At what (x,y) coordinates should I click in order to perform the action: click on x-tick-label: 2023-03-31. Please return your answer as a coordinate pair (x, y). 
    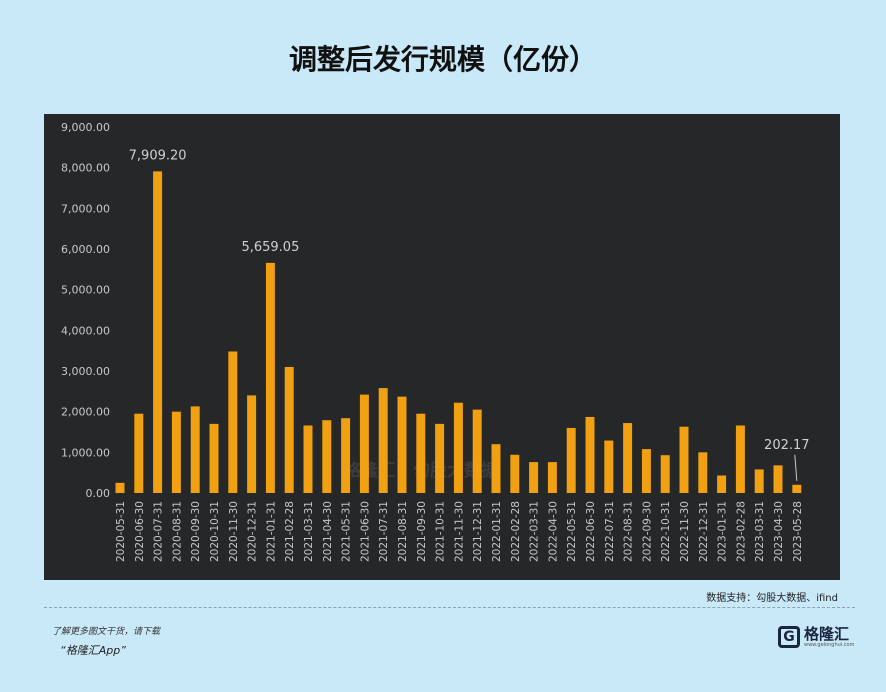
    Looking at the image, I should click on (760, 531).